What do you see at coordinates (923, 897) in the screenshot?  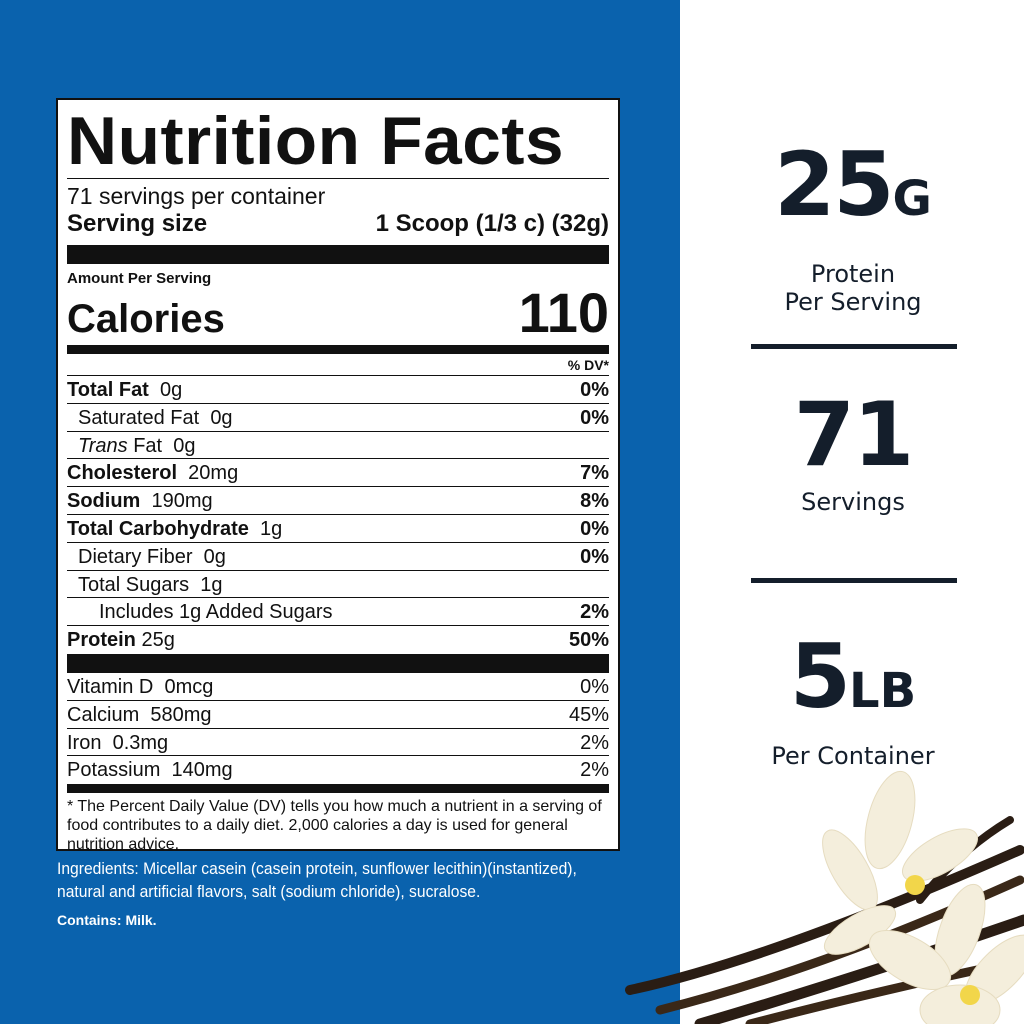 I see `vanilla-flowers` at bounding box center [923, 897].